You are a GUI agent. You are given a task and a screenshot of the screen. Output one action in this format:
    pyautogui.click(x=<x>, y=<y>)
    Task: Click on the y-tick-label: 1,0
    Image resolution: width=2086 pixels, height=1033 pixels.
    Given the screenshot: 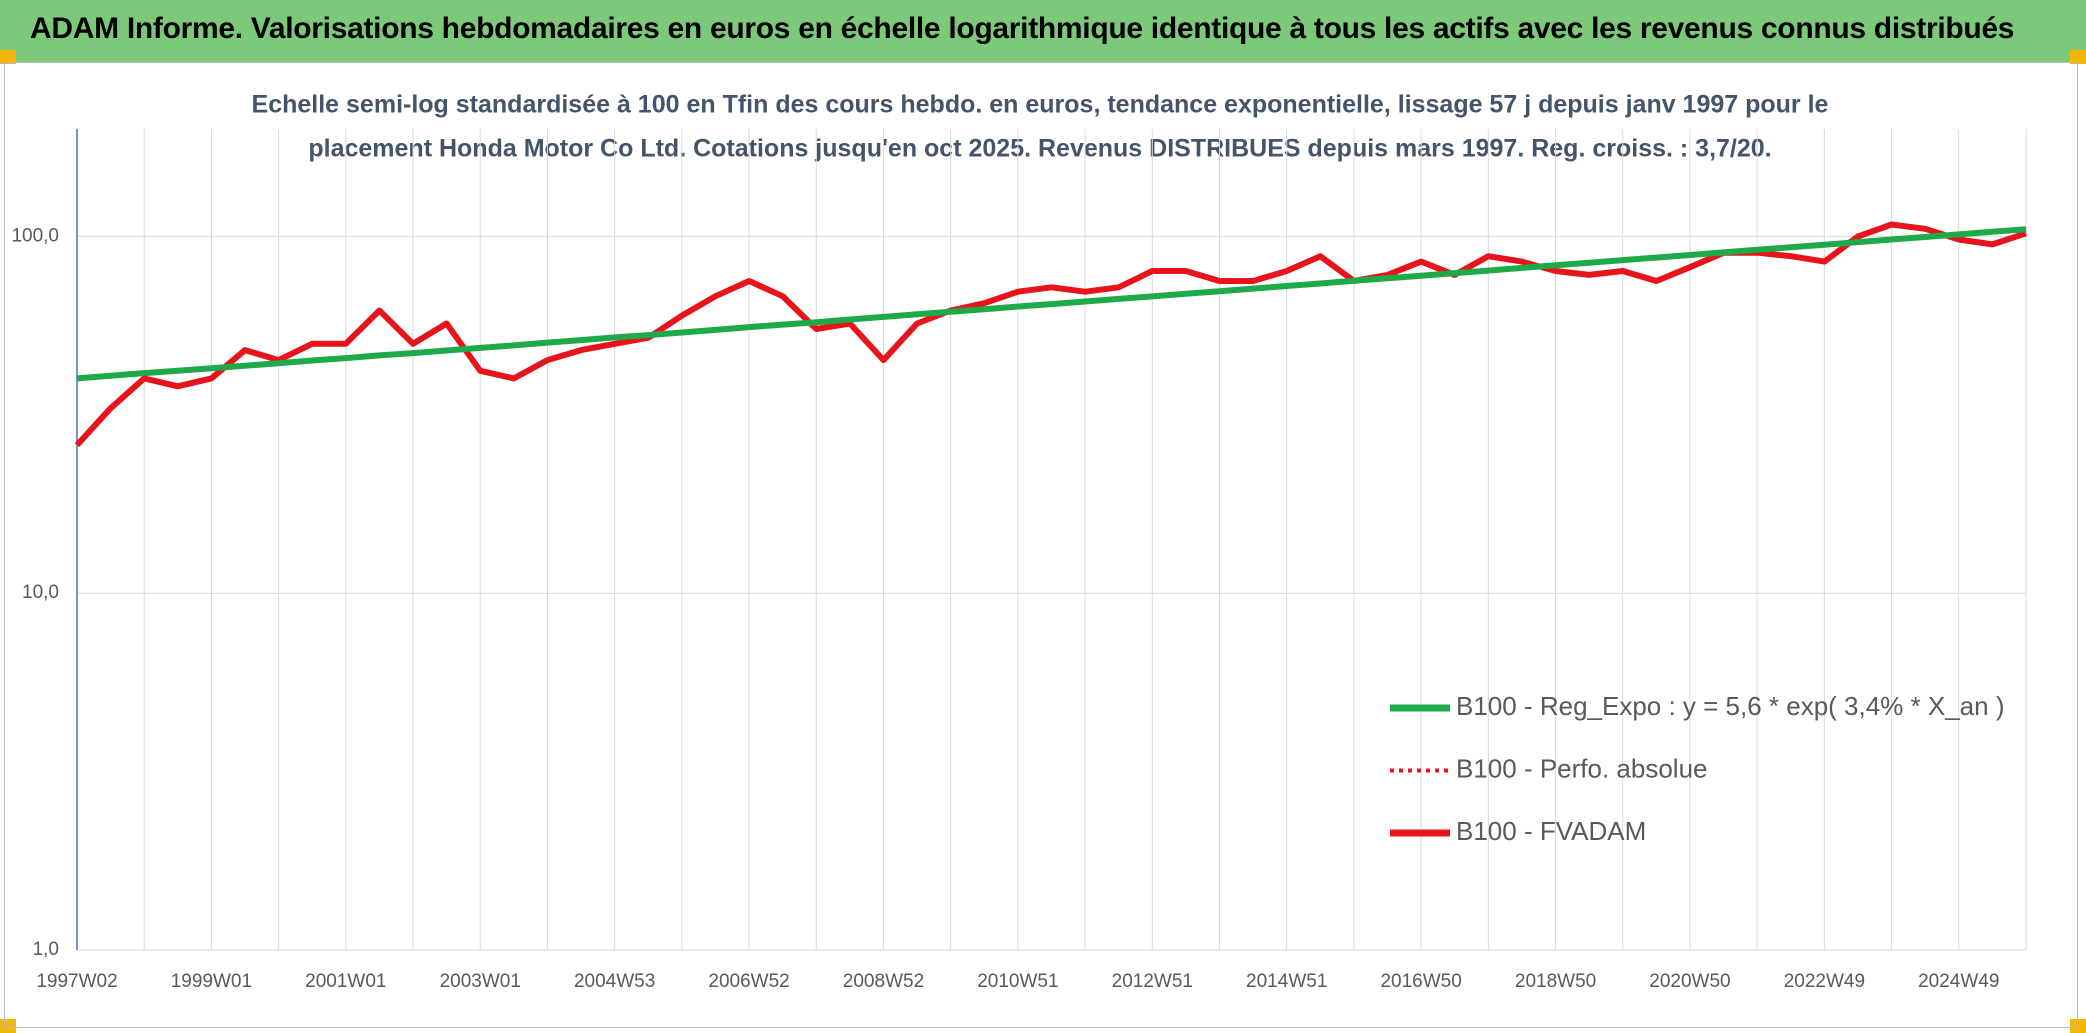 What is the action you would take?
    pyautogui.click(x=46, y=949)
    